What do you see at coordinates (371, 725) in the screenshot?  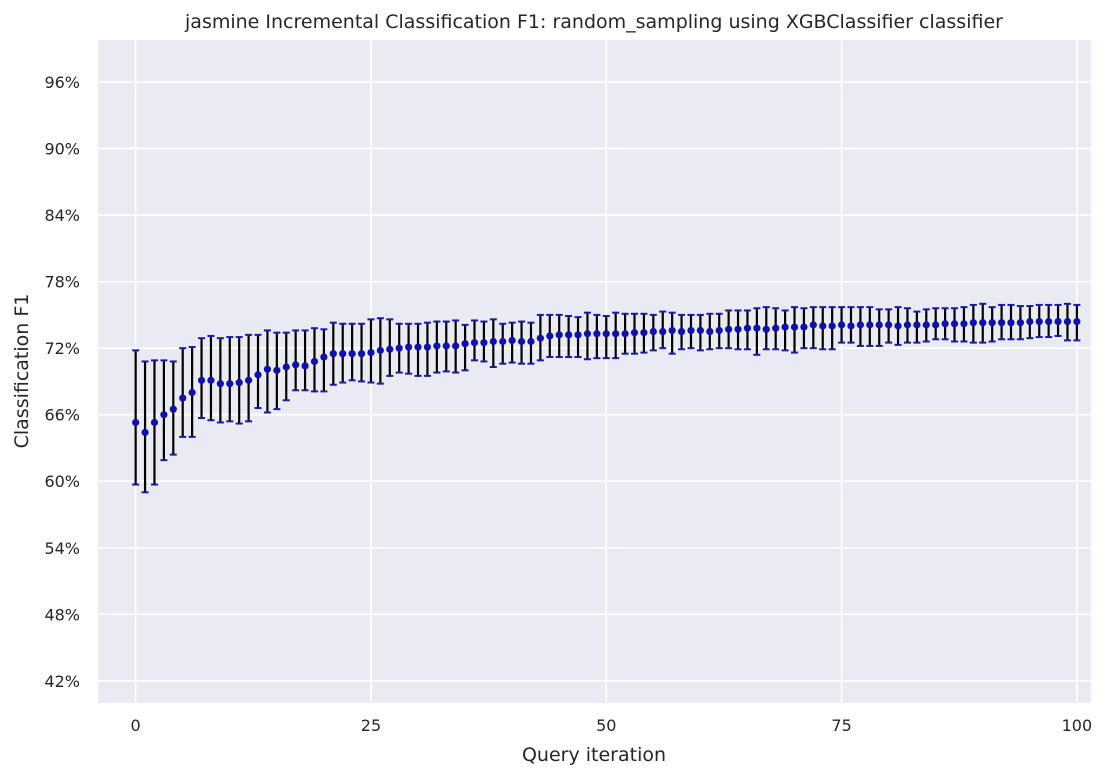 I see `x-tick-label: 25` at bounding box center [371, 725].